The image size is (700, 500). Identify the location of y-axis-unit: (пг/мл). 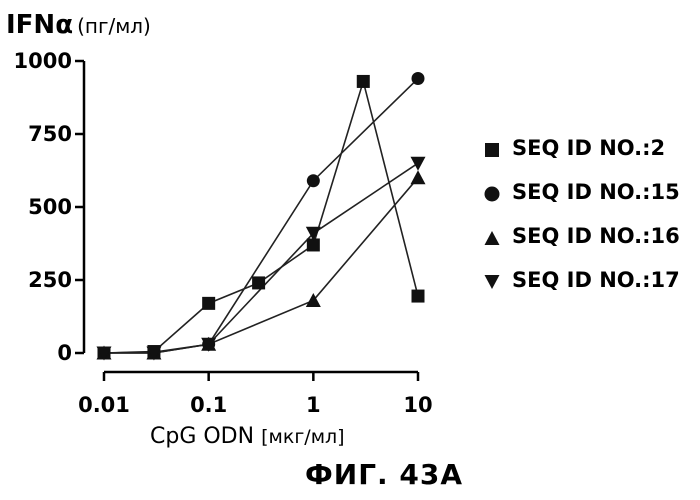
(114, 26).